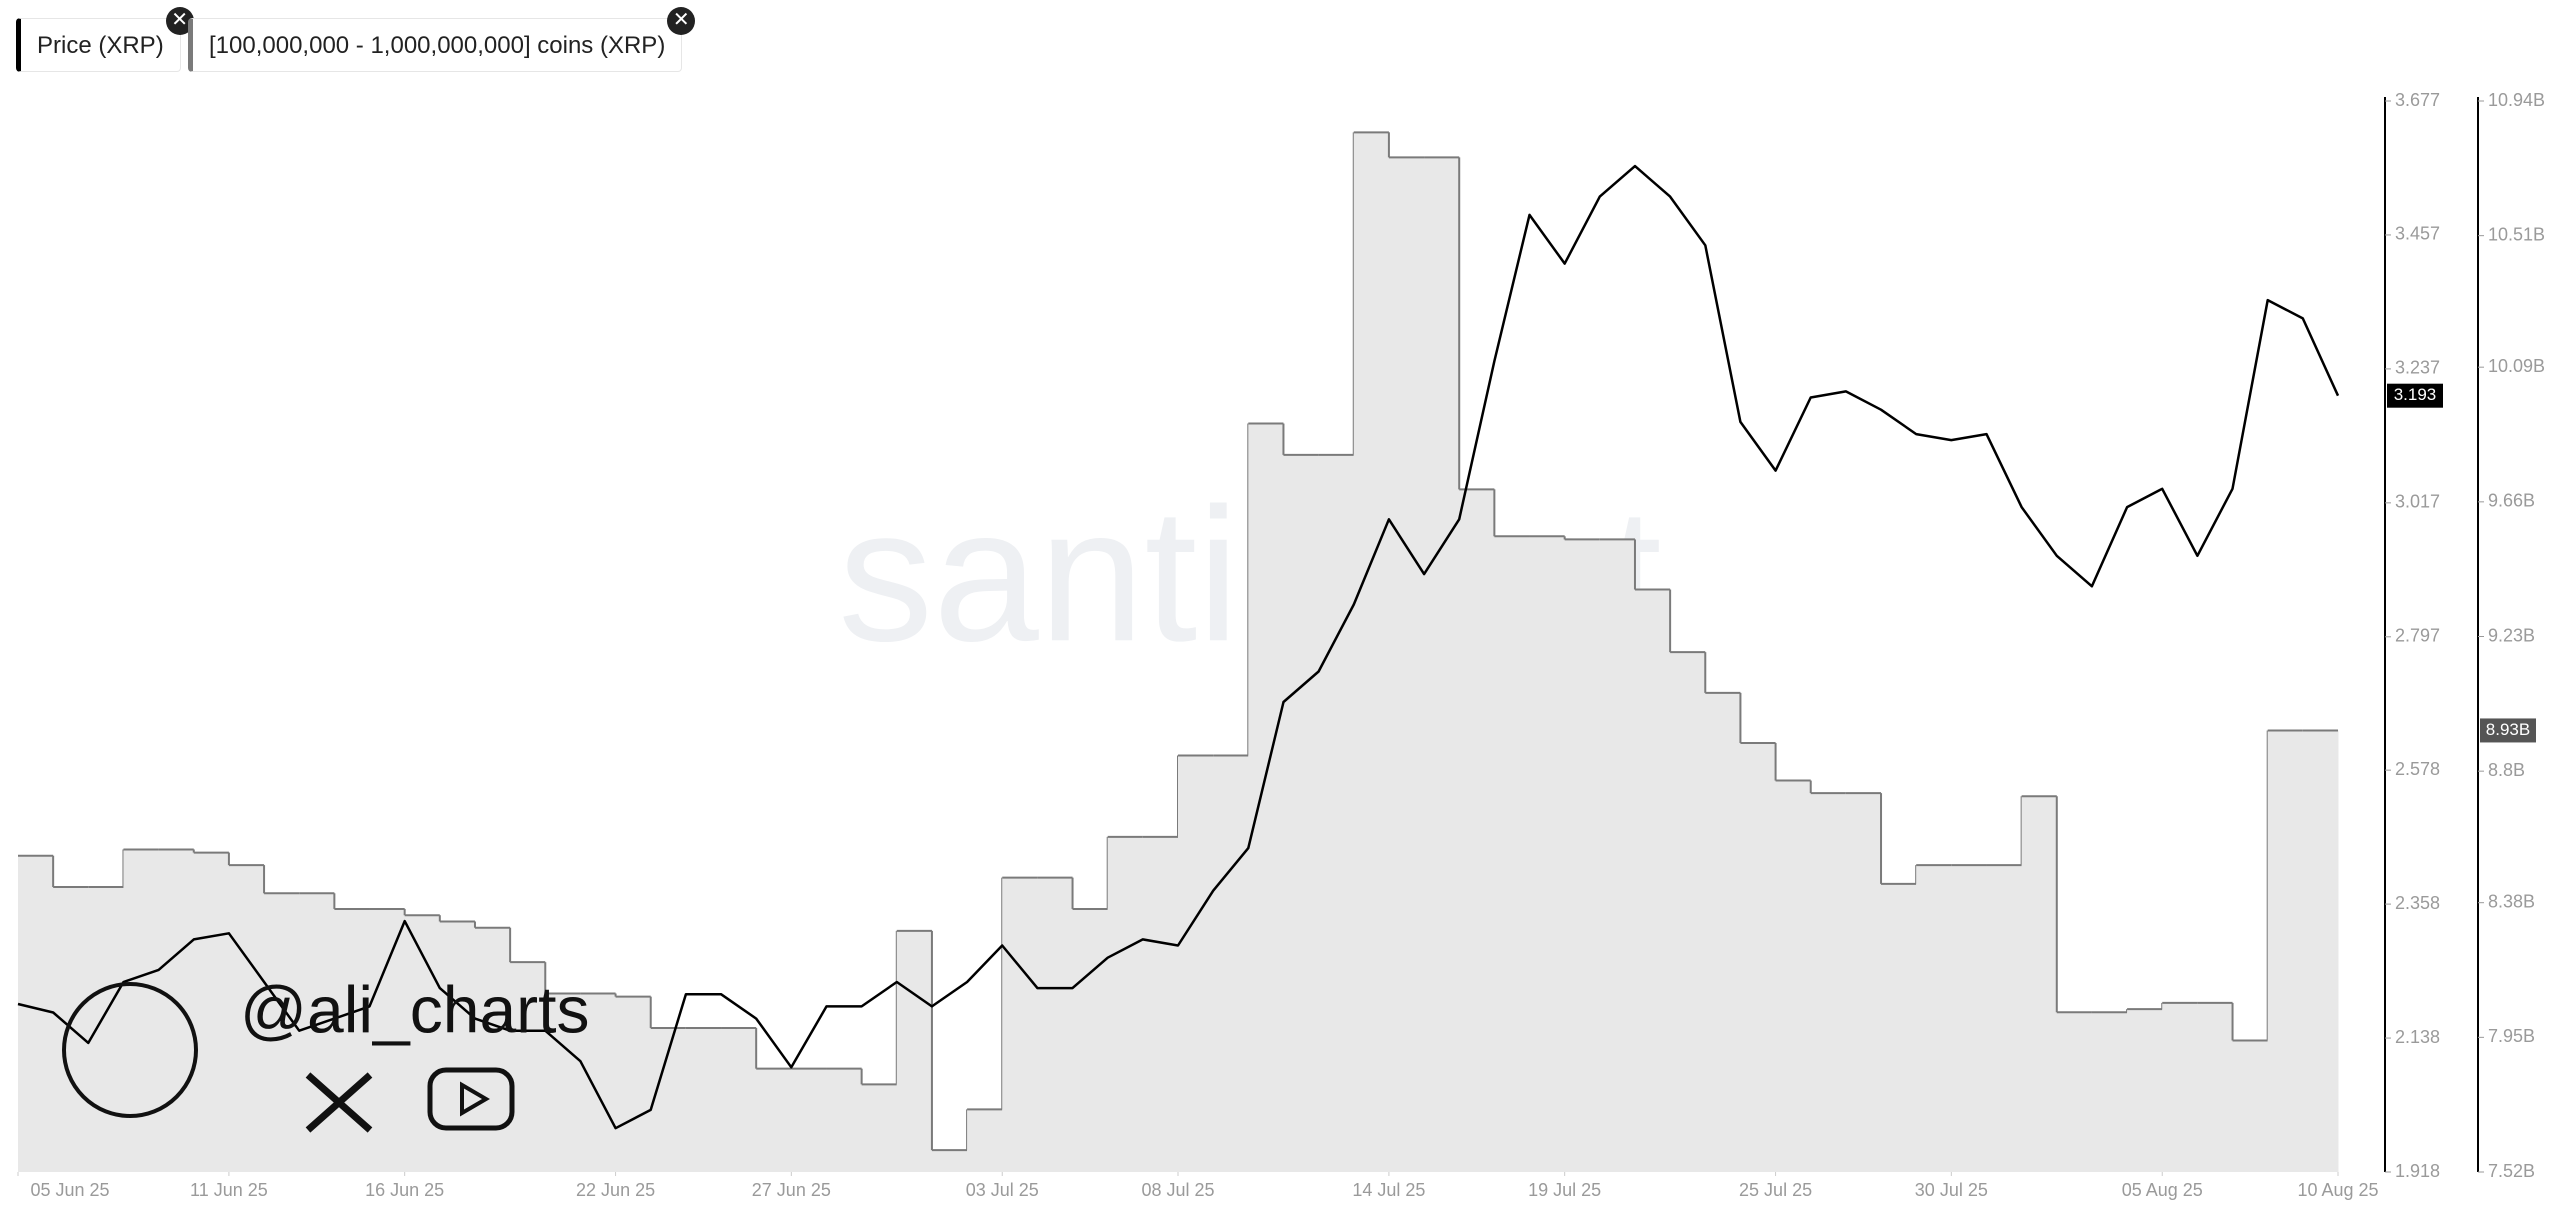  What do you see at coordinates (2417, 368) in the screenshot?
I see `y-tick-label: 3.237` at bounding box center [2417, 368].